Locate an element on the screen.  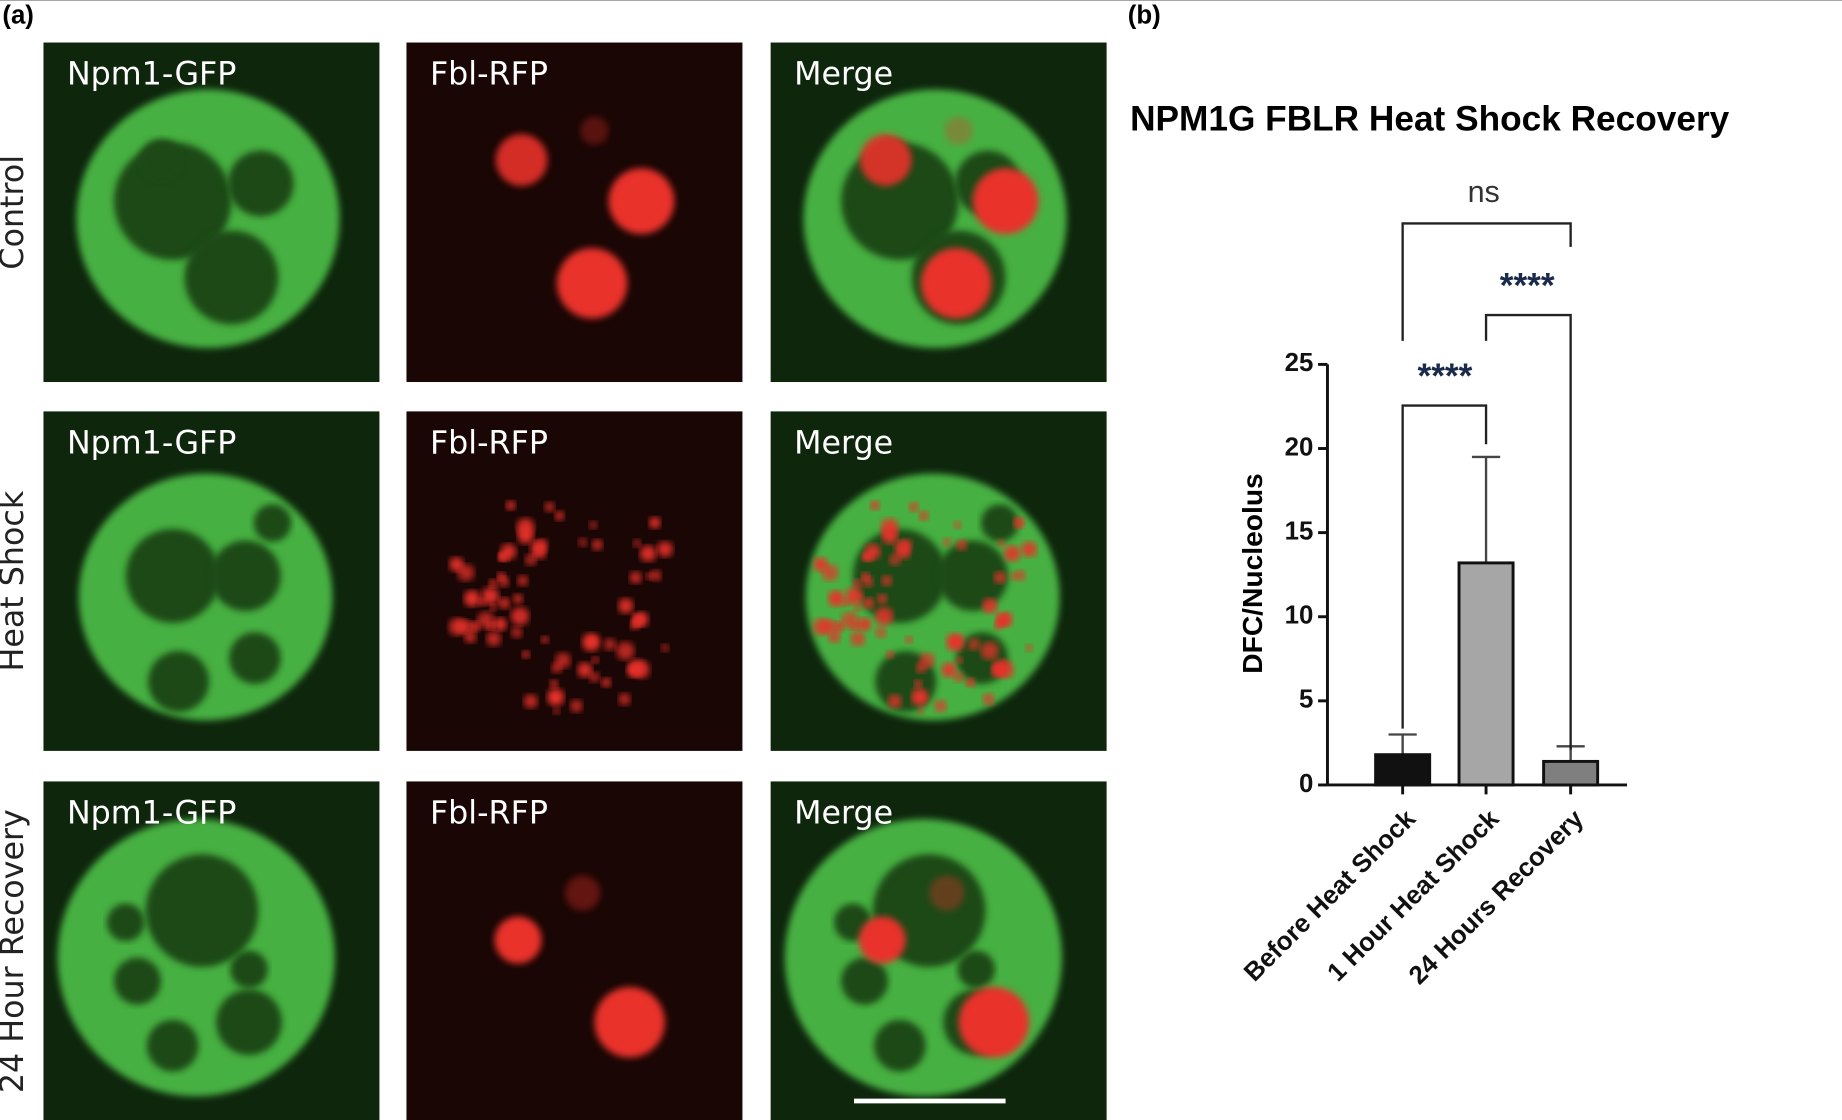
y-axis-label: DFC/Nucleolus is located at coordinates (1252, 573).